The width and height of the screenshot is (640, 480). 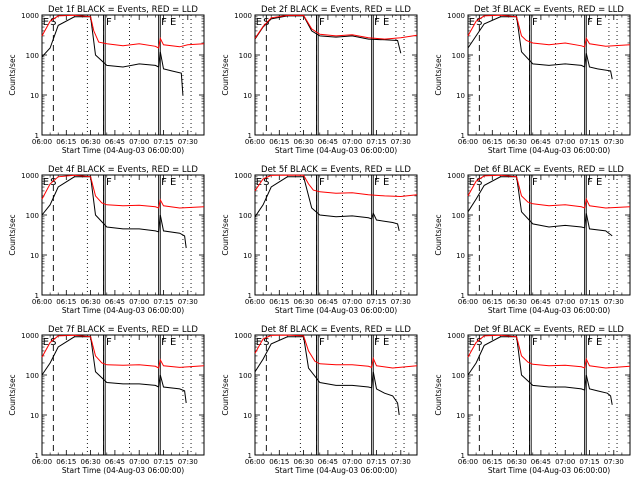 I want to click on panel-title: Det 7f BLACK = Events, RED = LLD, so click(x=123, y=330).